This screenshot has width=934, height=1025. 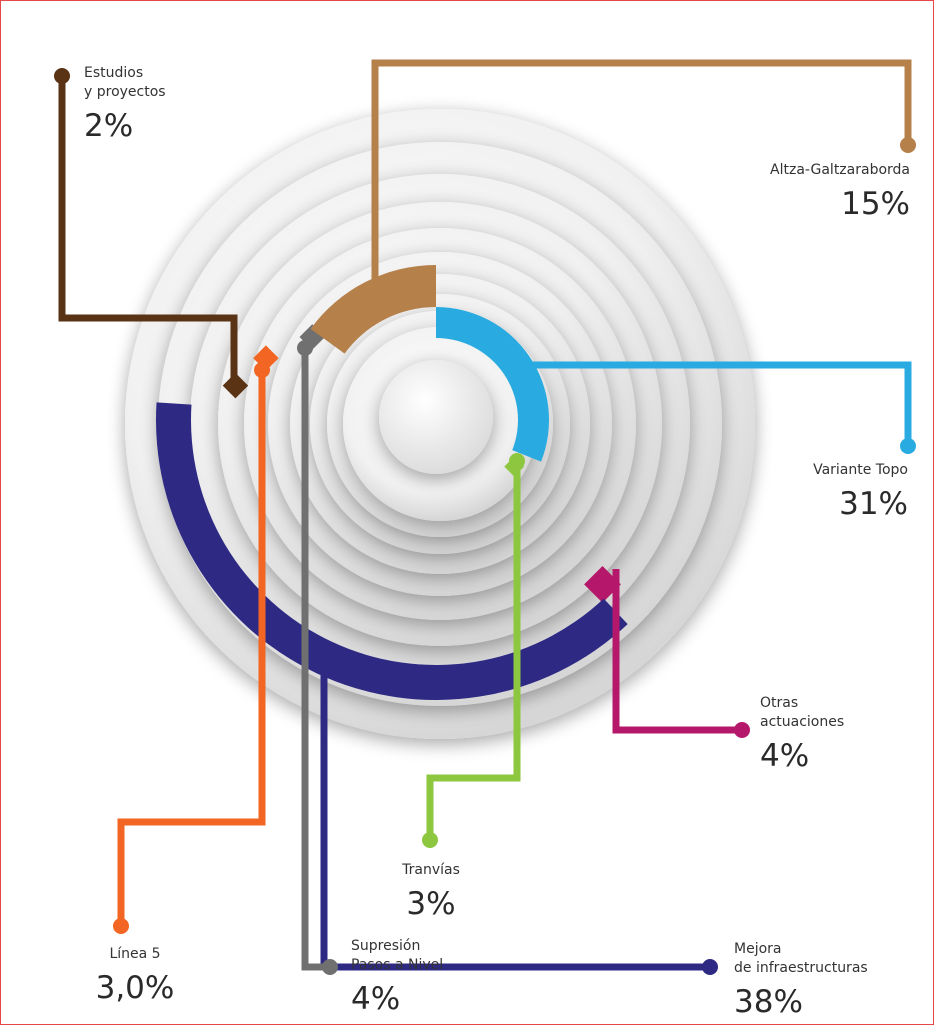 What do you see at coordinates (677, 651) in the screenshot?
I see `otras-leader-line` at bounding box center [677, 651].